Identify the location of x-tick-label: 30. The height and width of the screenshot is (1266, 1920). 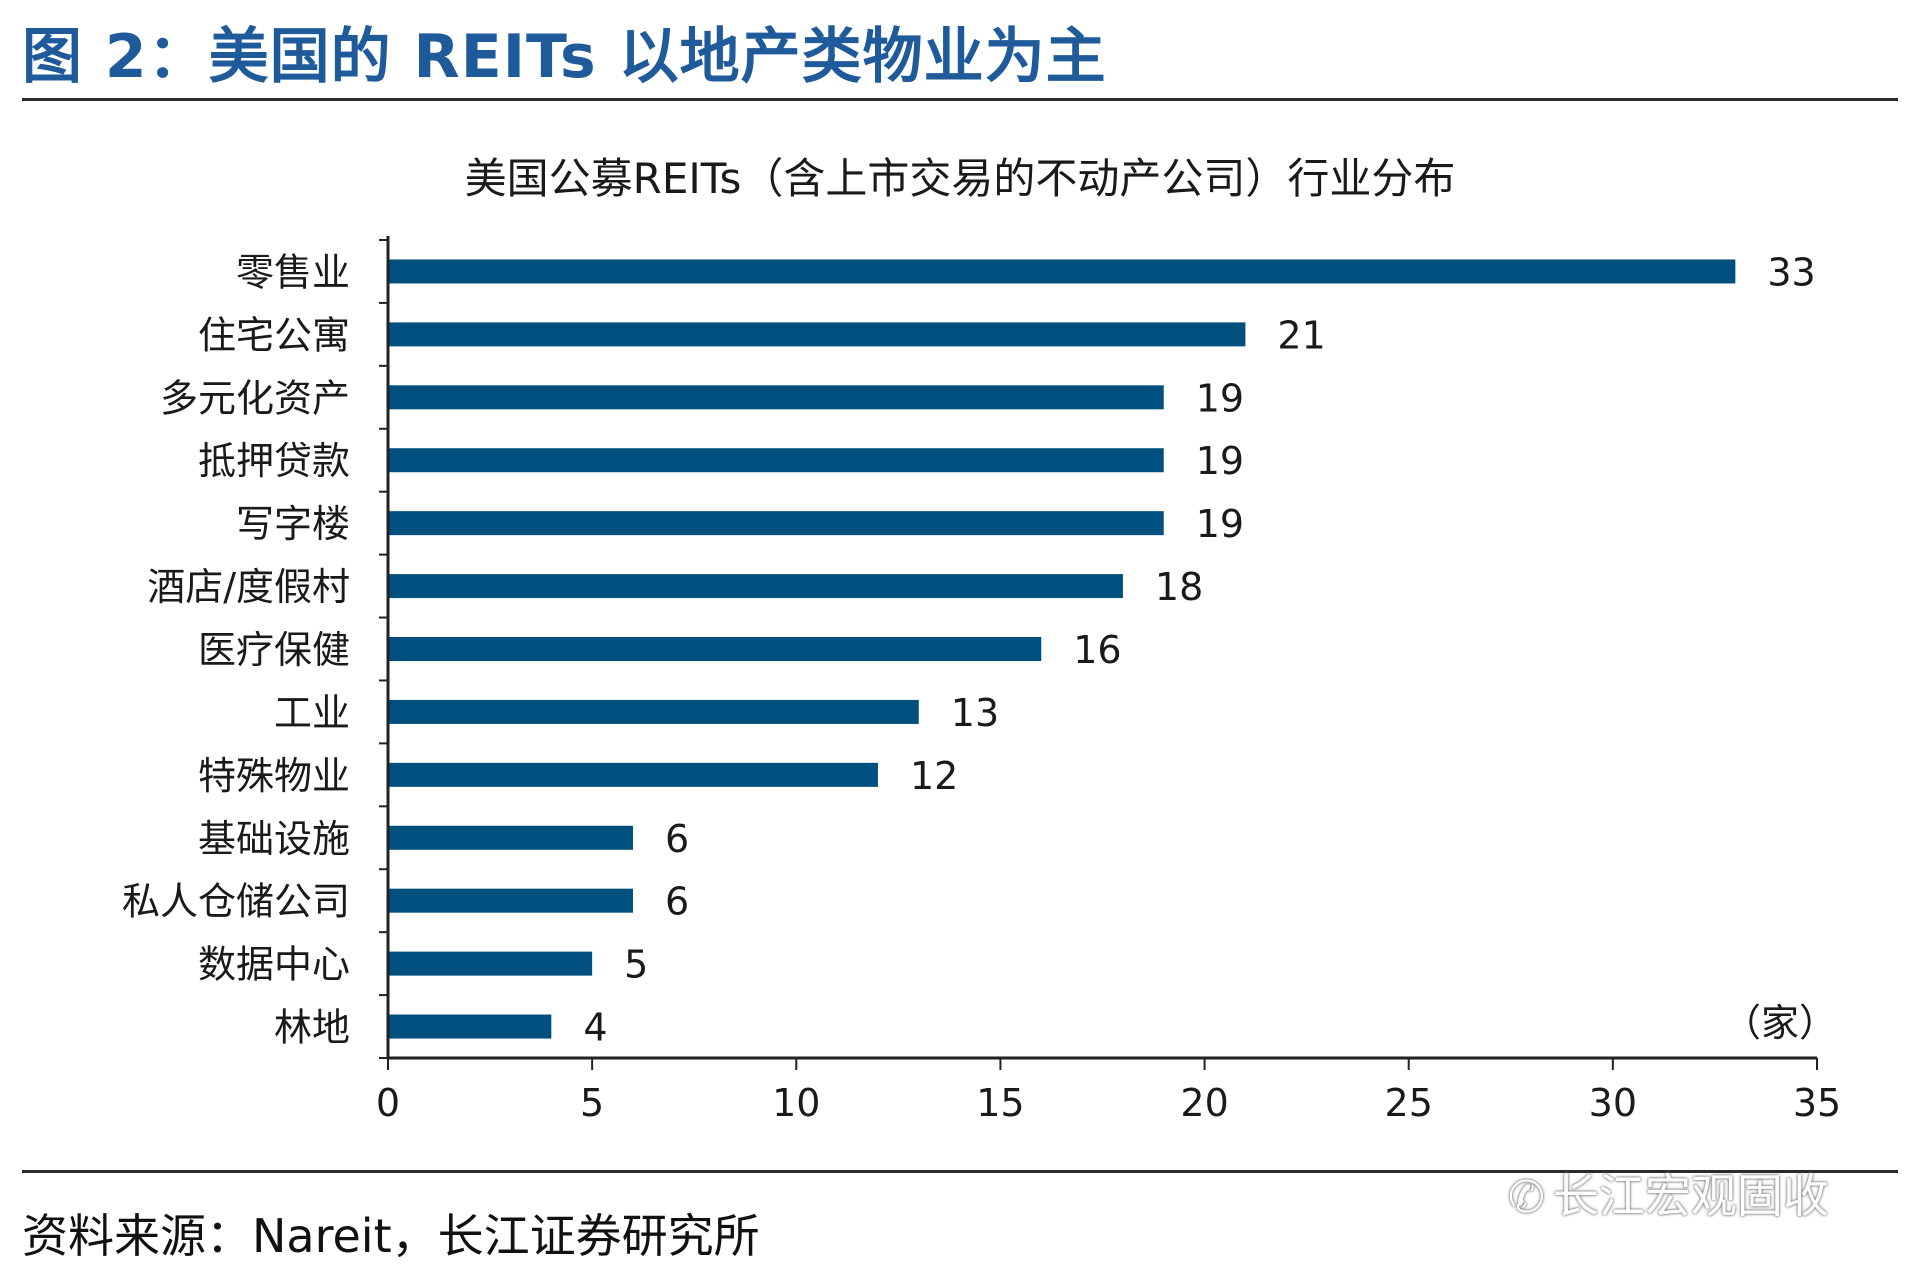
(1613, 1103).